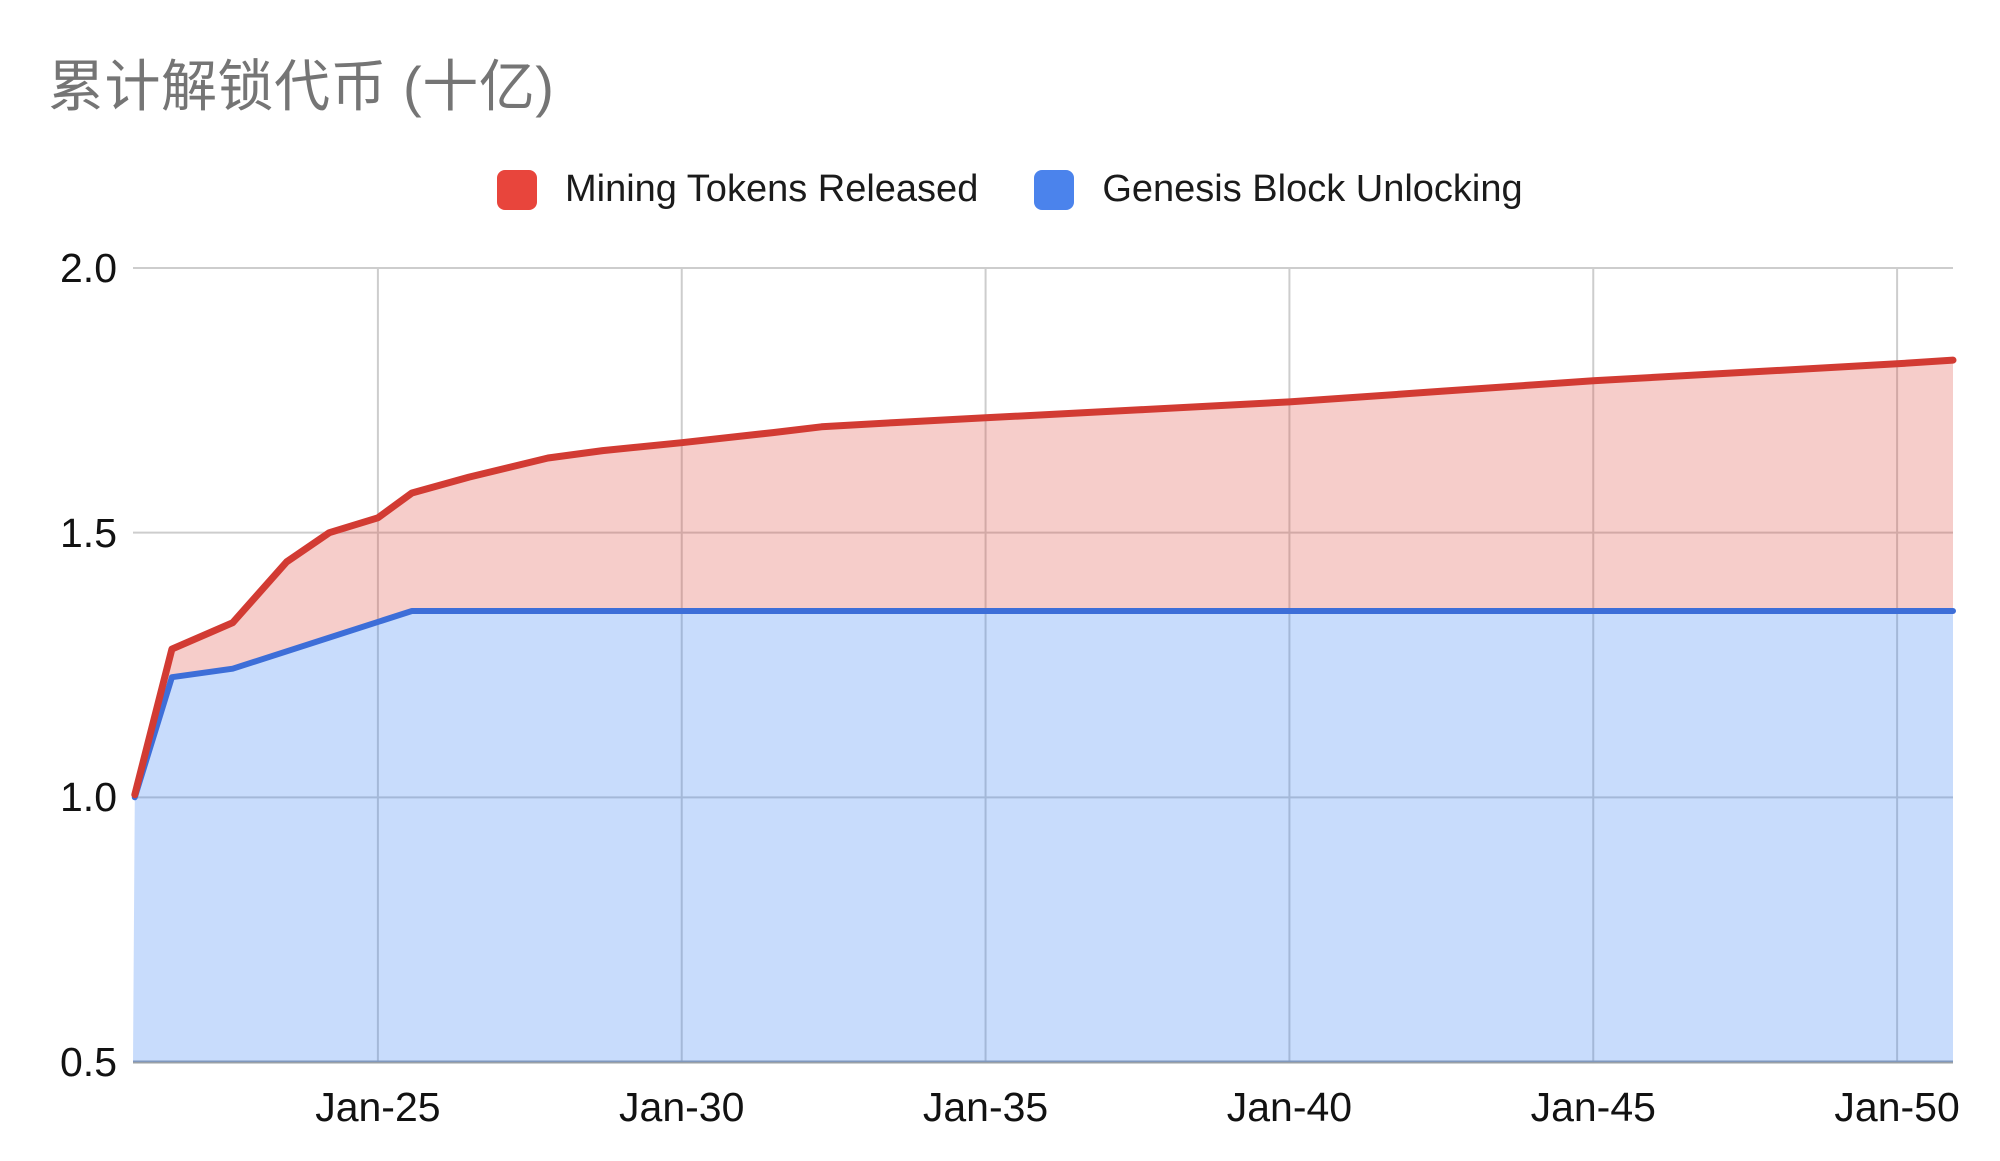  I want to click on x-tick-label: Jan-25, so click(378, 1107).